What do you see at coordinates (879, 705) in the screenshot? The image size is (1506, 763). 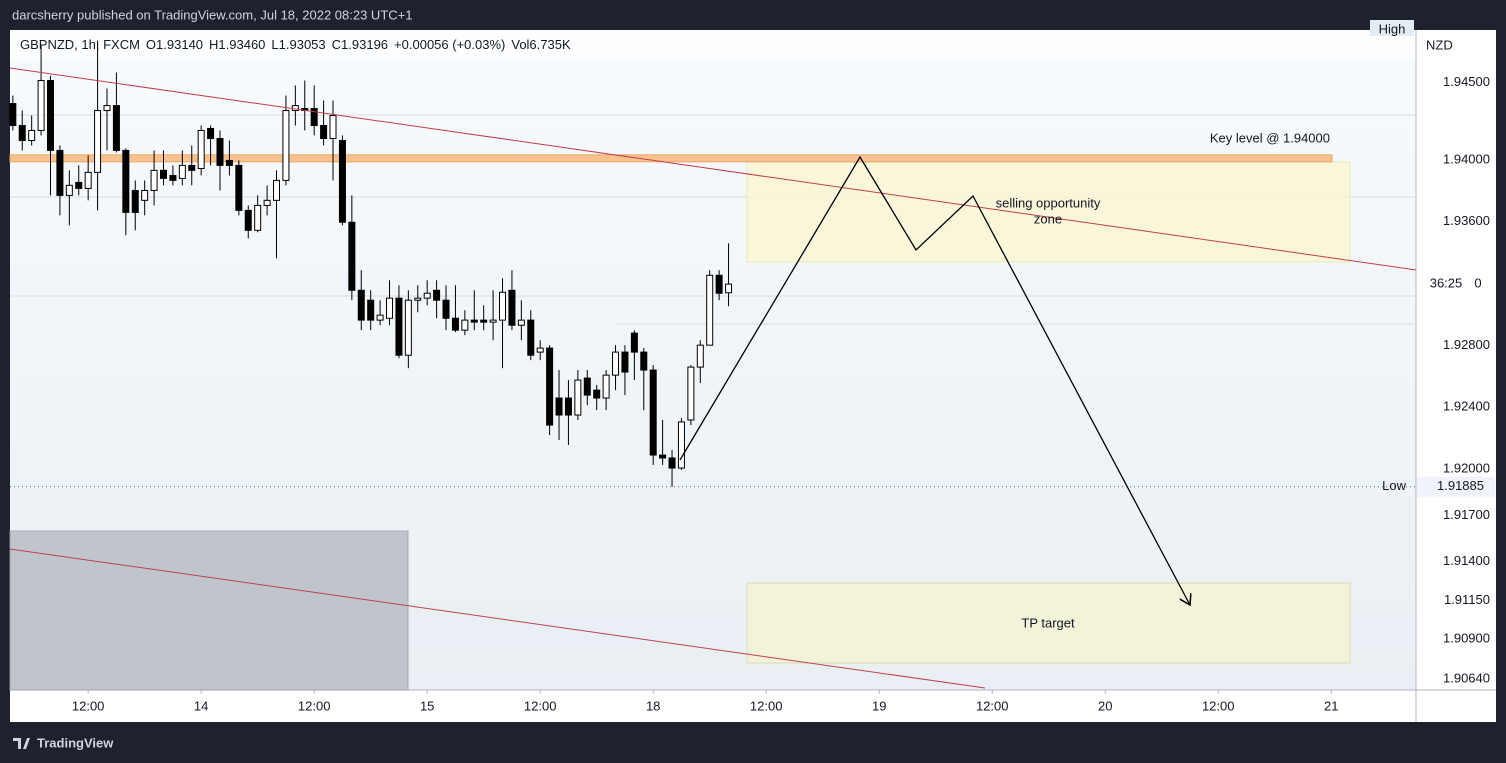 I see `x-tick-label: 19` at bounding box center [879, 705].